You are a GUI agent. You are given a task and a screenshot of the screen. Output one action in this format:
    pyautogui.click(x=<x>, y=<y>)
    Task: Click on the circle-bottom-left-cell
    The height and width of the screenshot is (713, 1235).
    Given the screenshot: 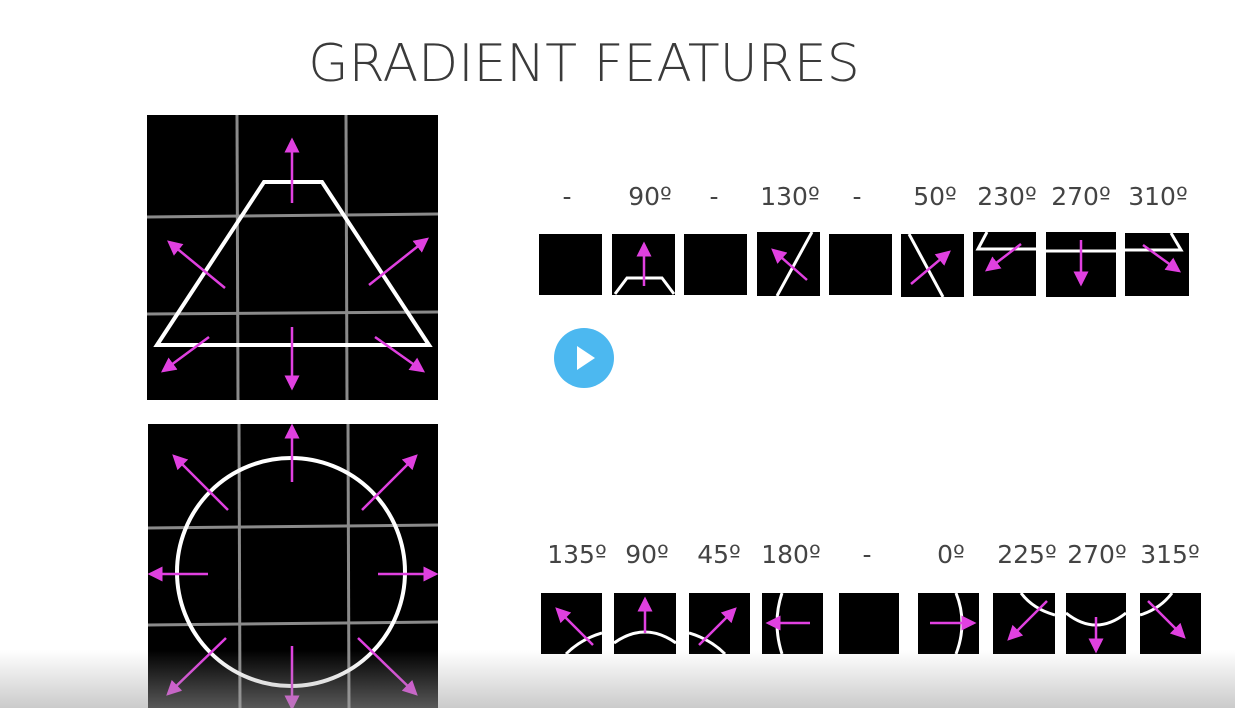 What is the action you would take?
    pyautogui.click(x=1031, y=617)
    